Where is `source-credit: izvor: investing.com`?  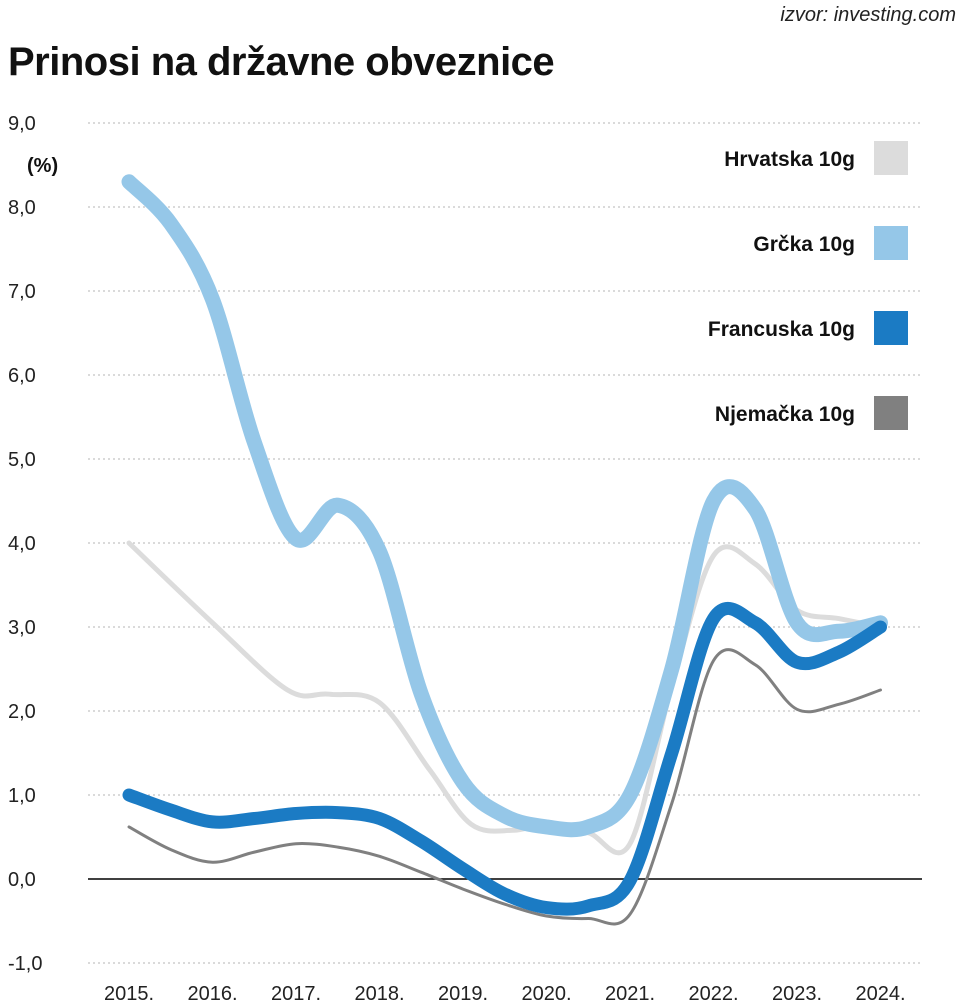 source-credit: izvor: investing.com is located at coordinates (868, 15).